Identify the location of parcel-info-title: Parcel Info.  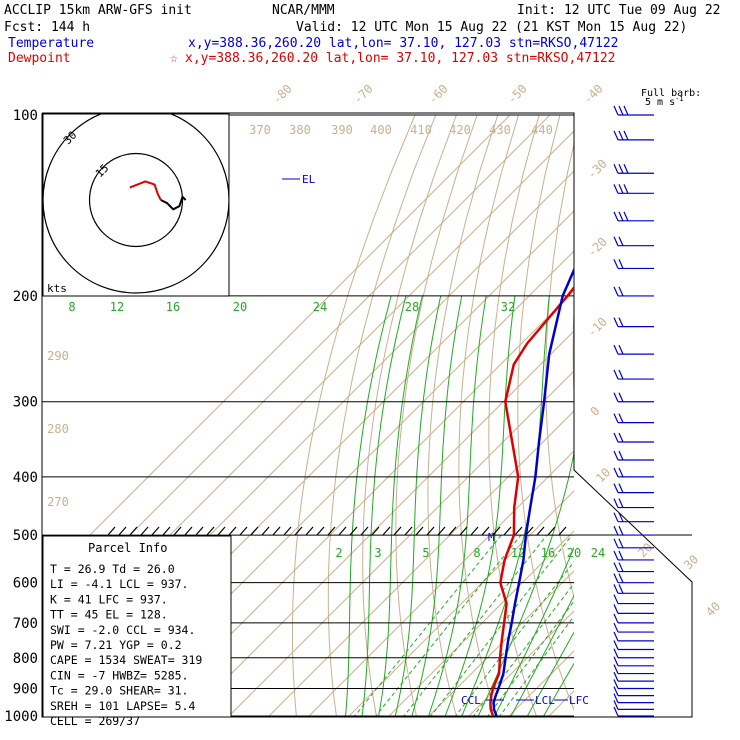
(127, 548).